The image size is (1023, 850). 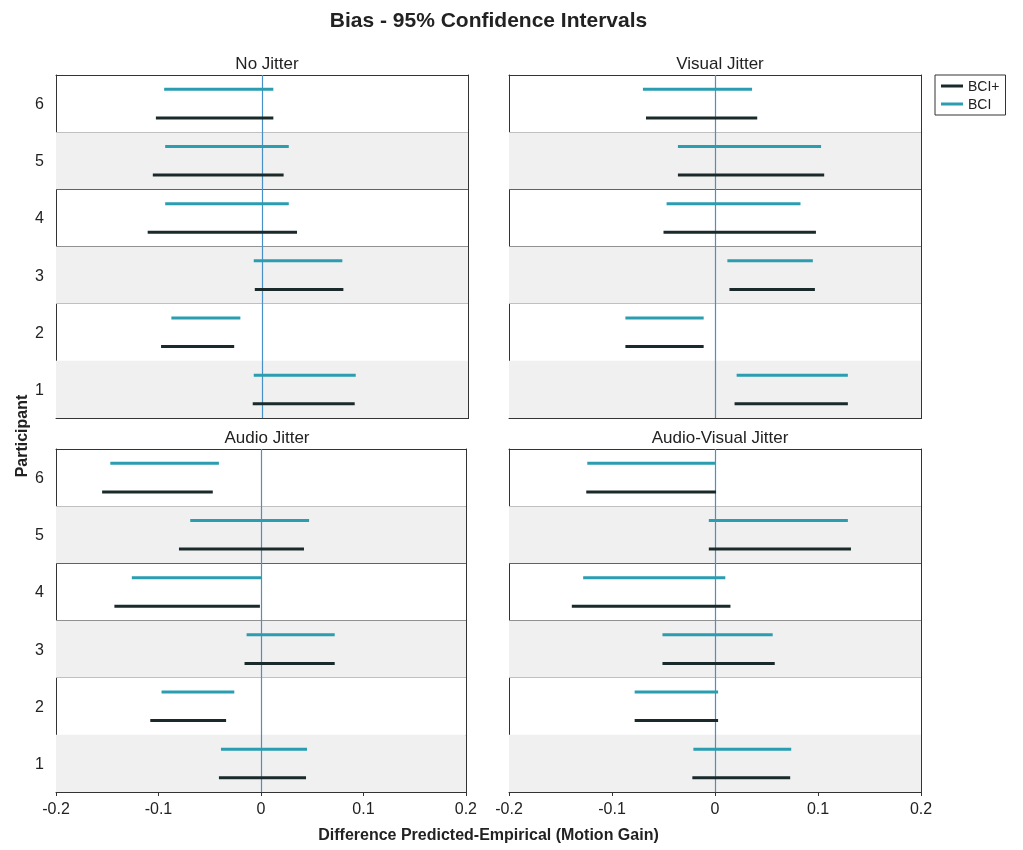 What do you see at coordinates (984, 86) in the screenshot?
I see `legend-label: BCI+` at bounding box center [984, 86].